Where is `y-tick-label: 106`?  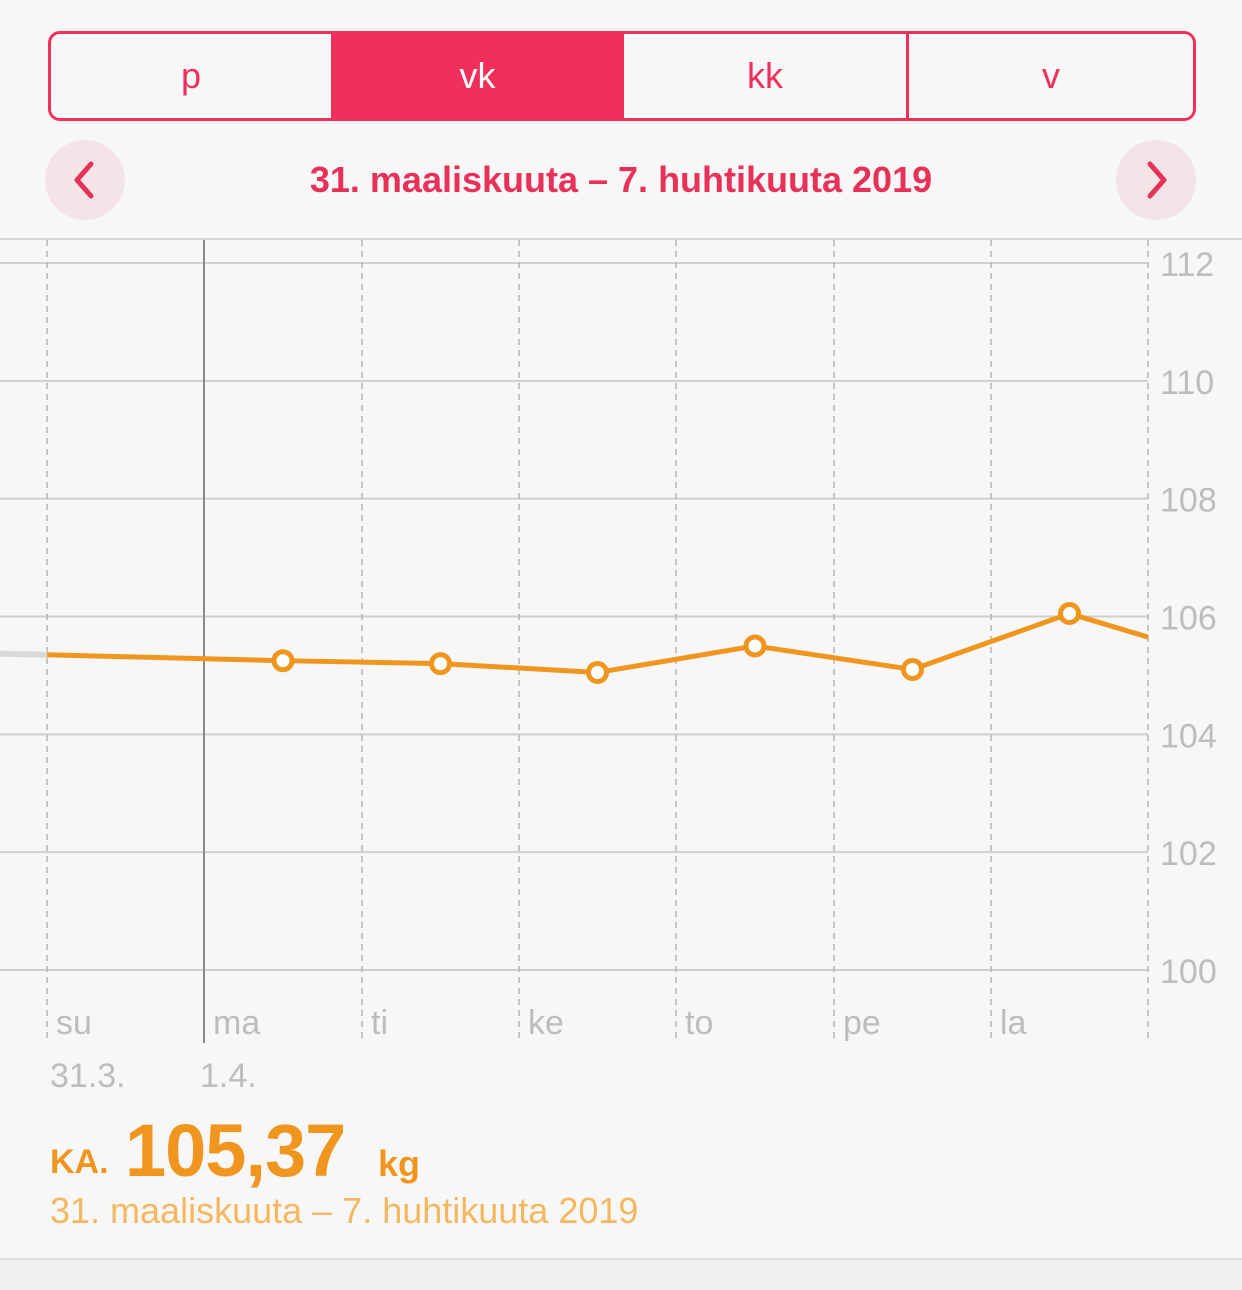
y-tick-label: 106 is located at coordinates (1188, 619).